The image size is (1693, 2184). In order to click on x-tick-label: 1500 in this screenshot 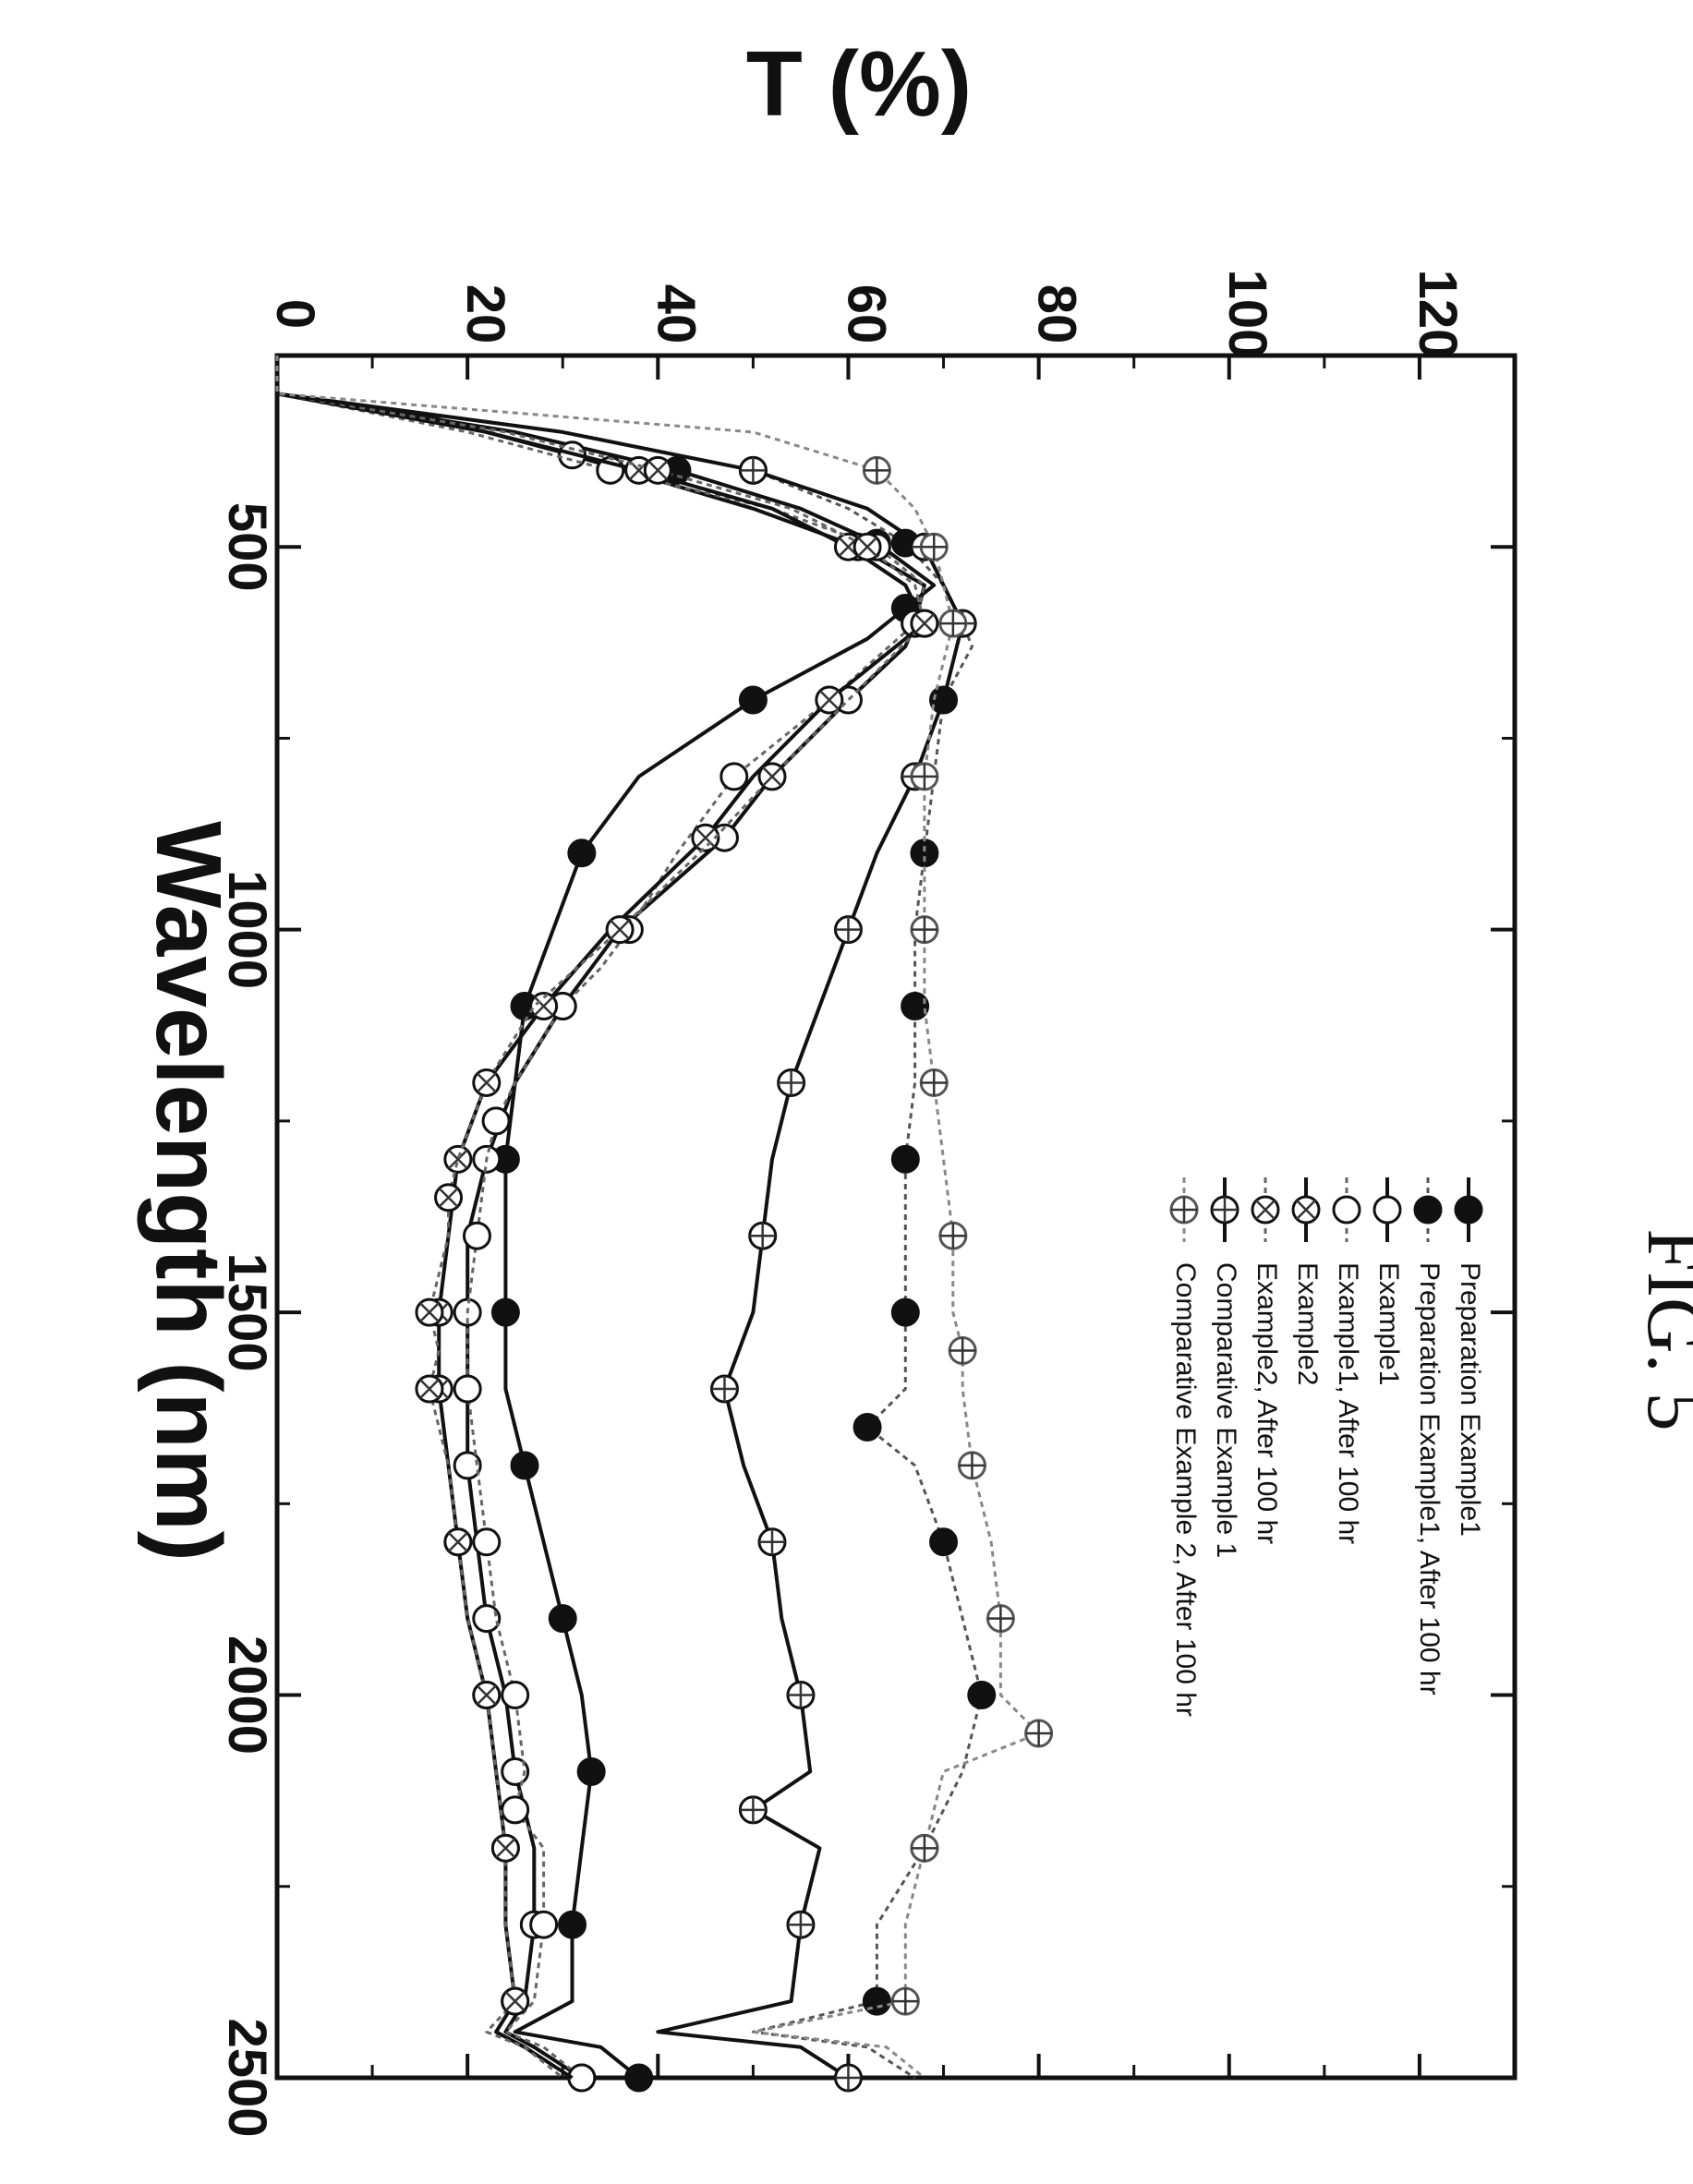, I will do `click(247, 1312)`.